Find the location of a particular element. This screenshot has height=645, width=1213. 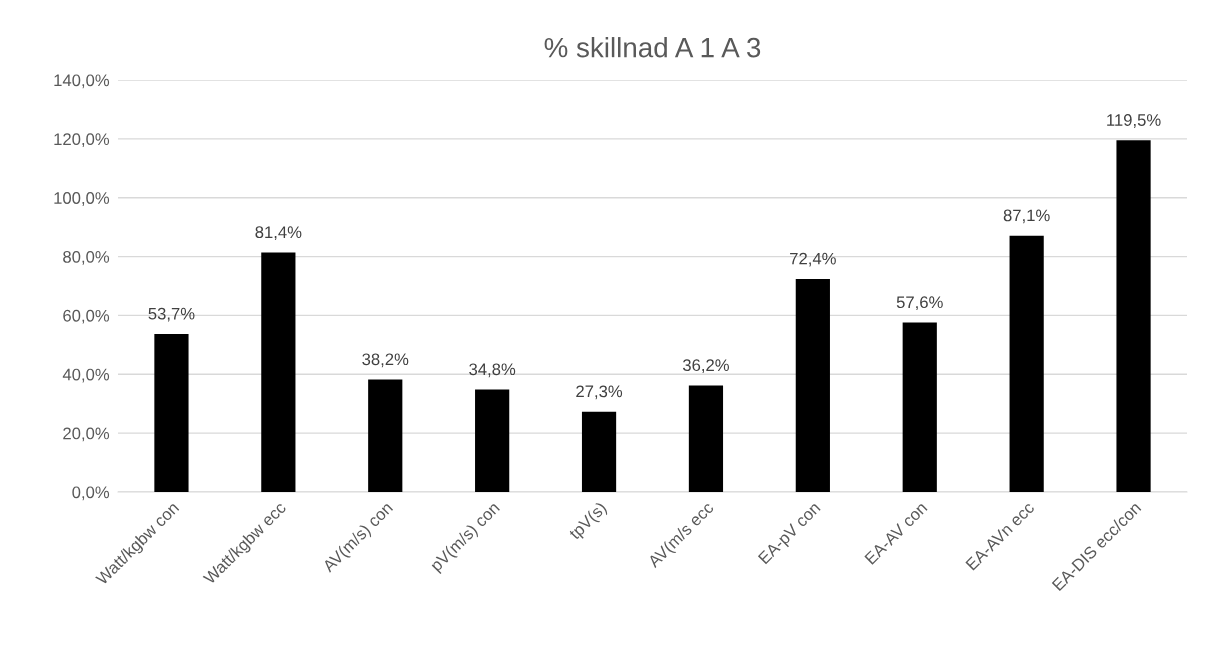

data-label: 81,4% is located at coordinates (278, 233).